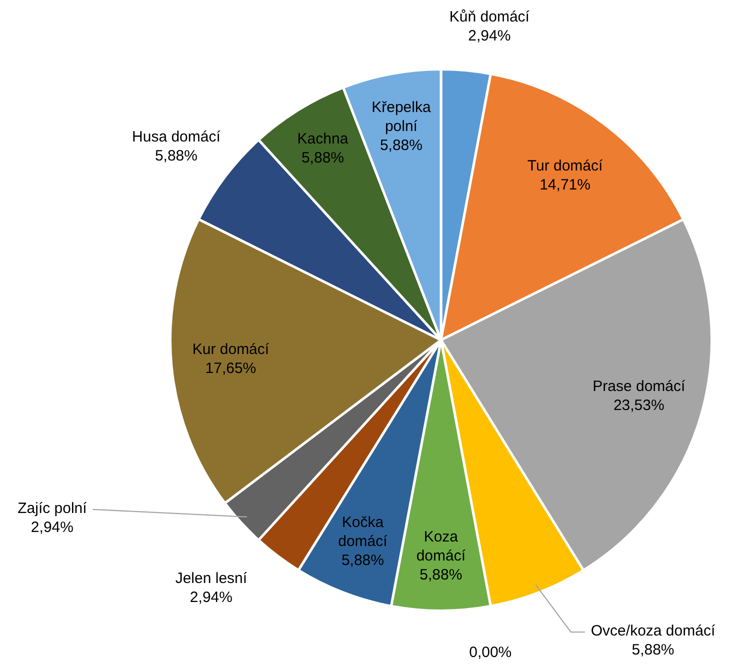 This screenshot has width=736, height=666. What do you see at coordinates (565, 165) in the screenshot?
I see `slice-label: Tur domácí` at bounding box center [565, 165].